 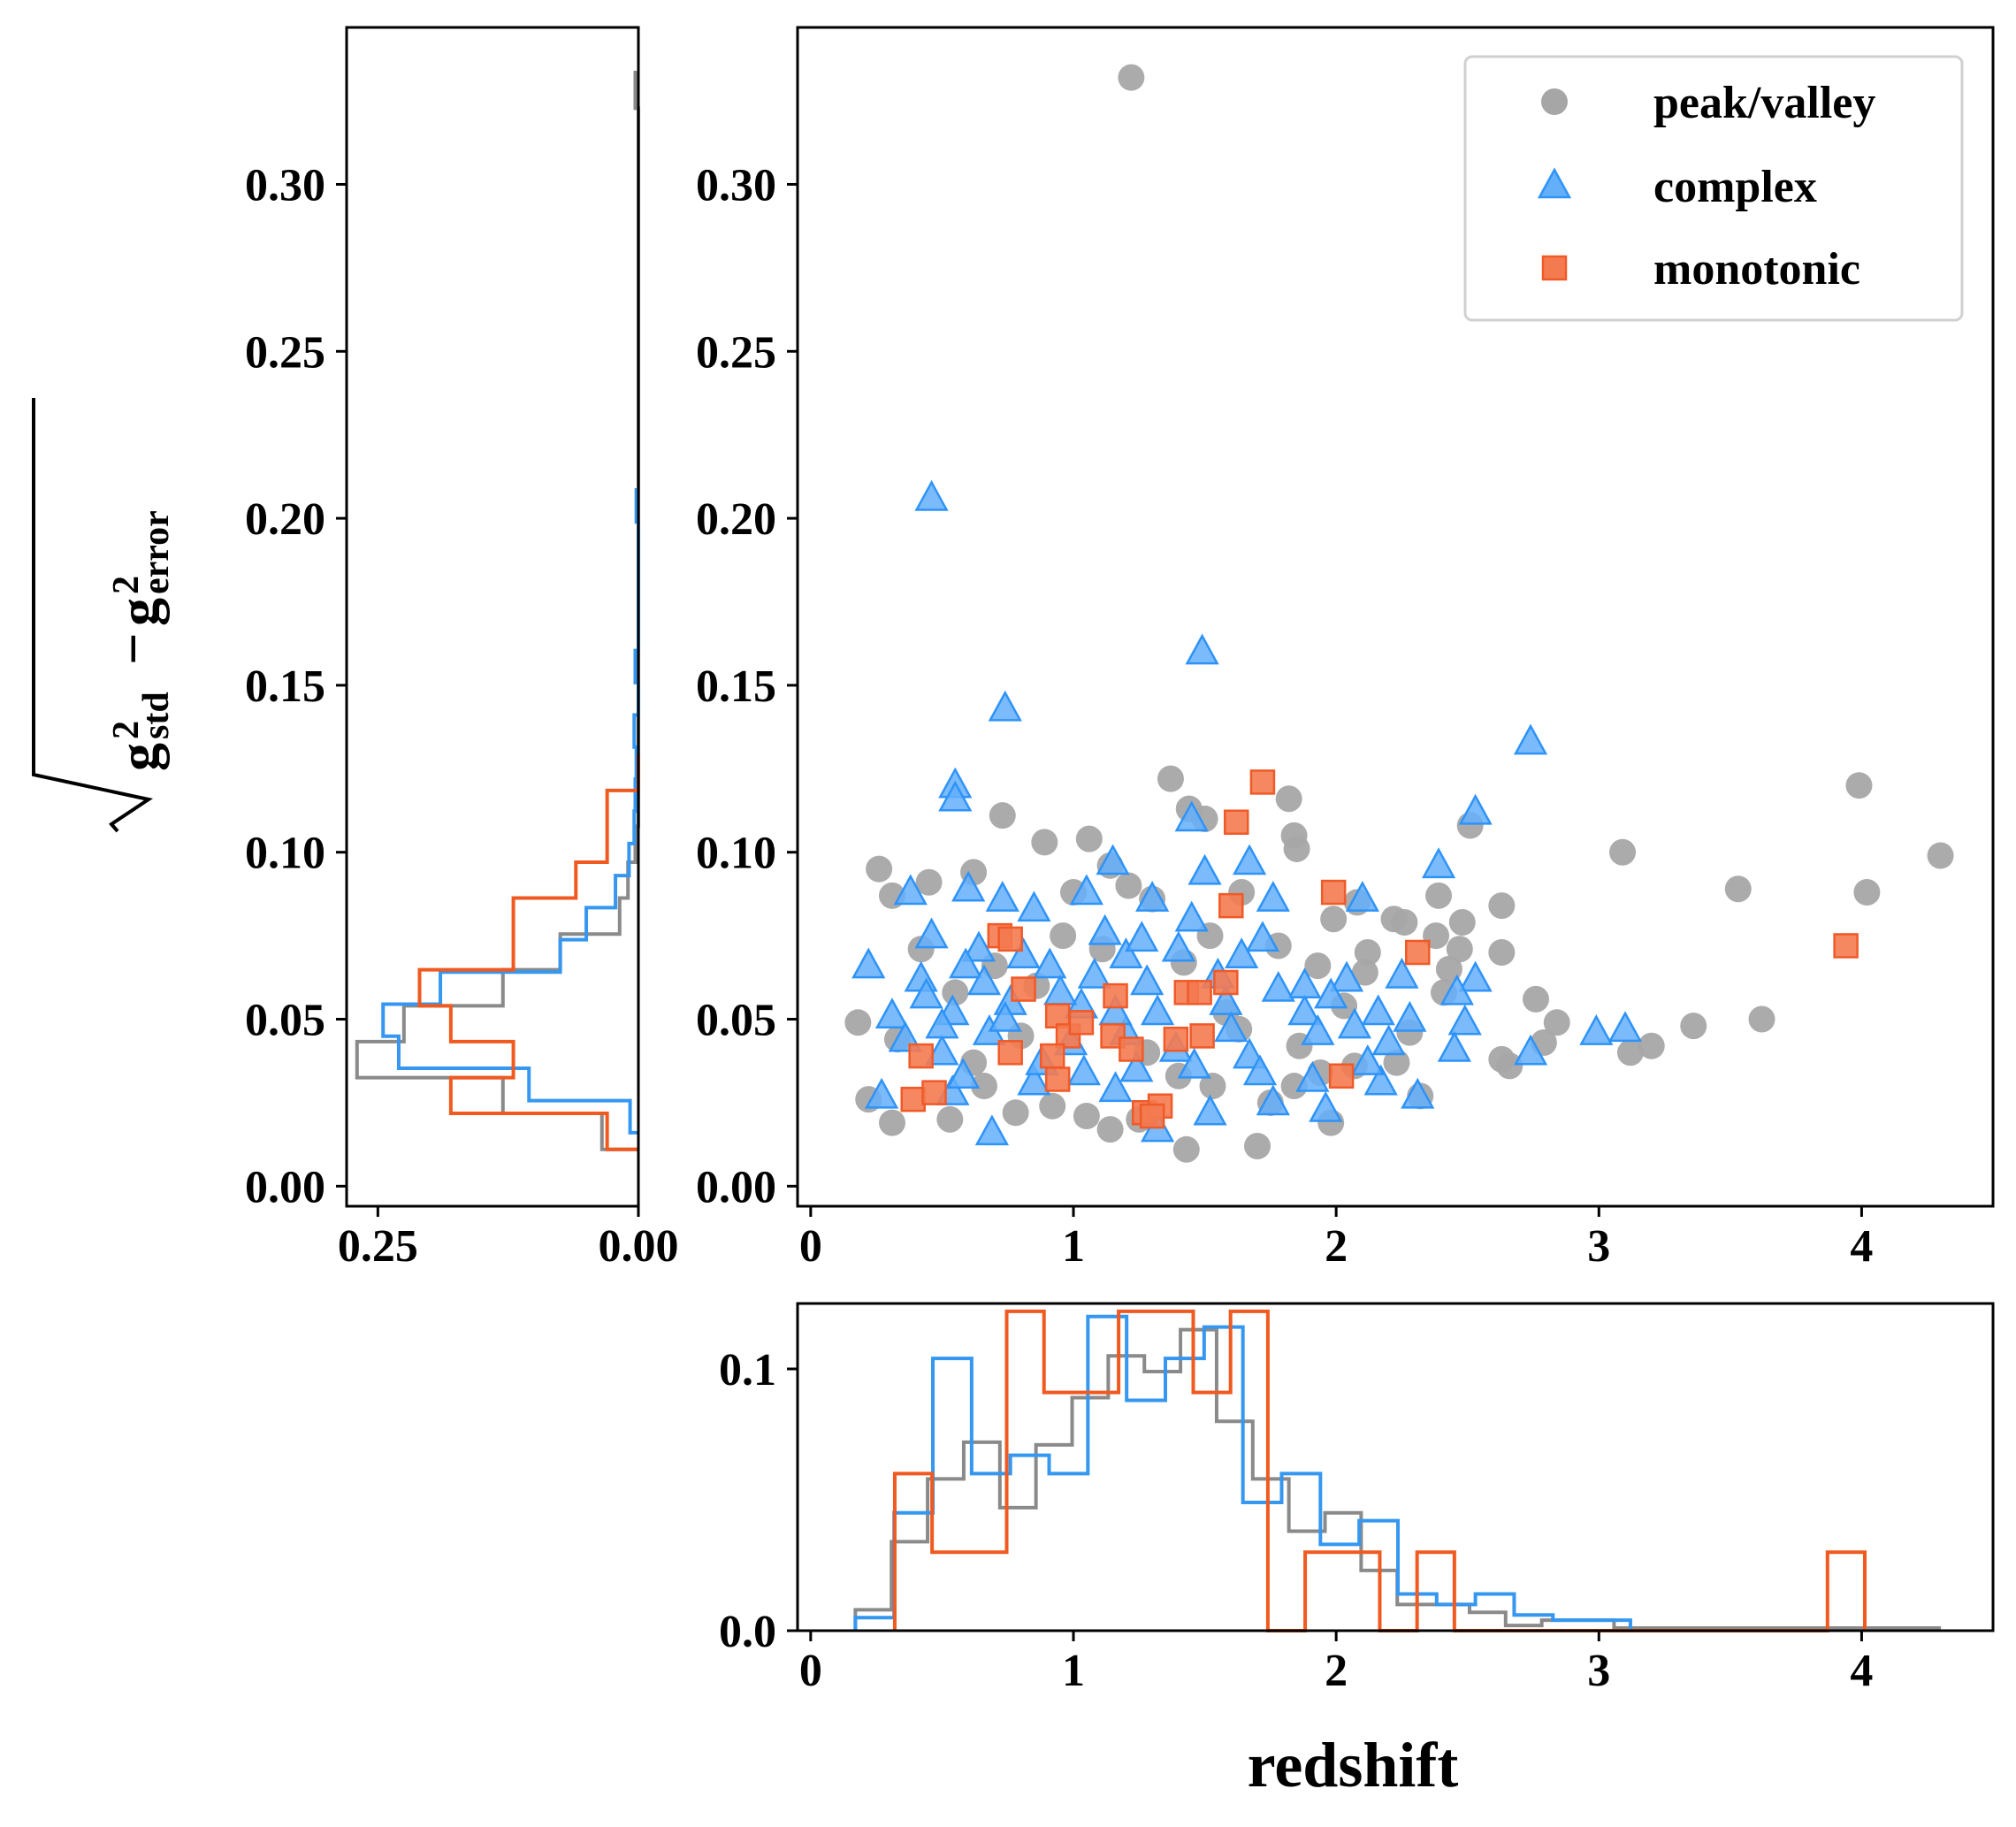 I want to click on y-histogram-x-axis: 0.25 0.00, so click(x=508, y=1239).